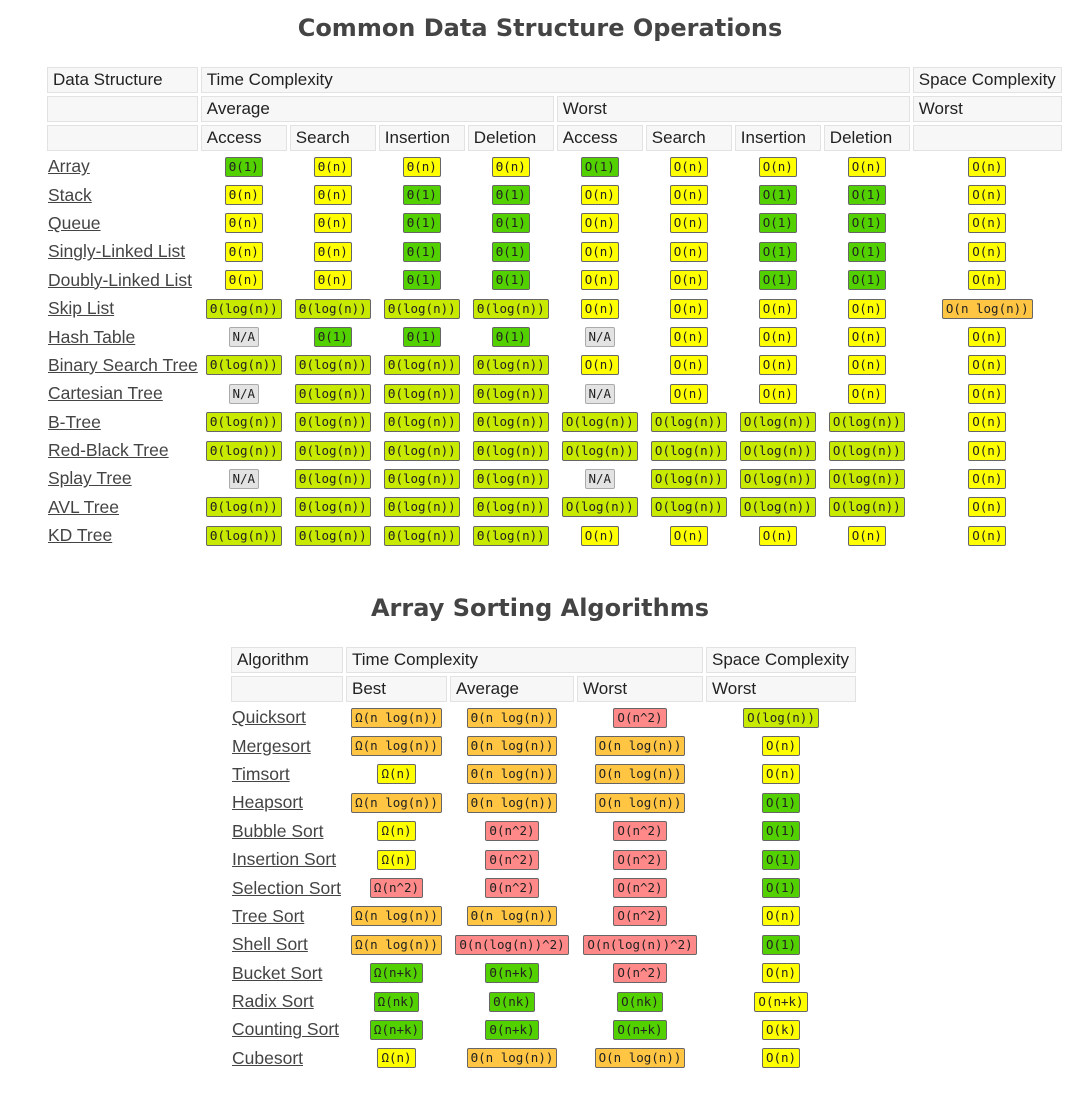 The width and height of the screenshot is (1080, 1099). What do you see at coordinates (268, 1057) in the screenshot?
I see `row-name-link: Cubesort` at bounding box center [268, 1057].